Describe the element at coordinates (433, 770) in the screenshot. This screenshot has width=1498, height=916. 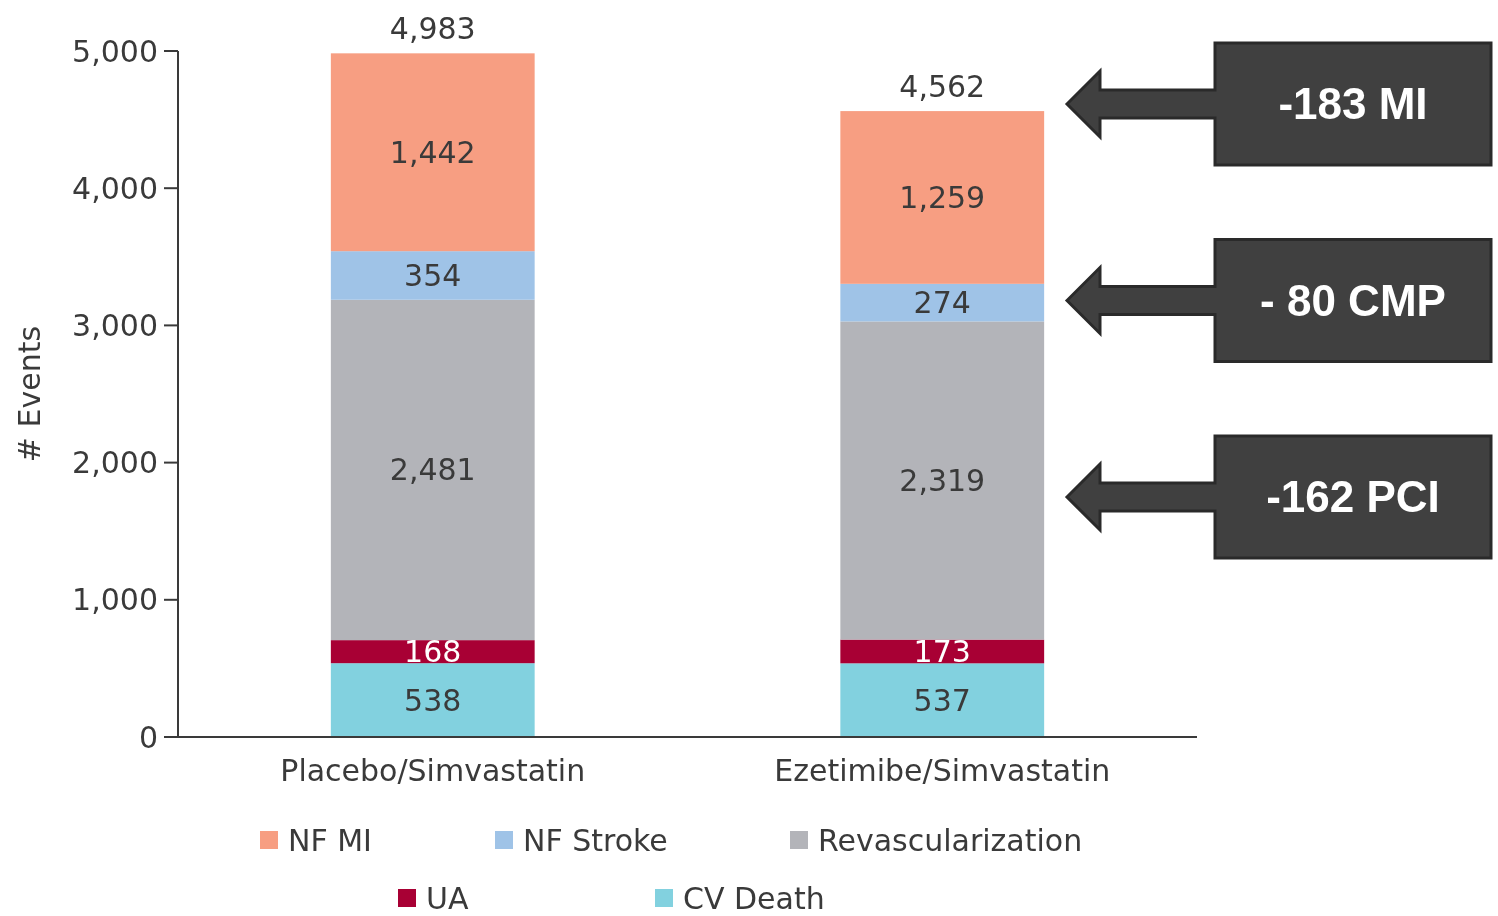
I see `x-tick-label: Placebo/Simvastatin` at that location.